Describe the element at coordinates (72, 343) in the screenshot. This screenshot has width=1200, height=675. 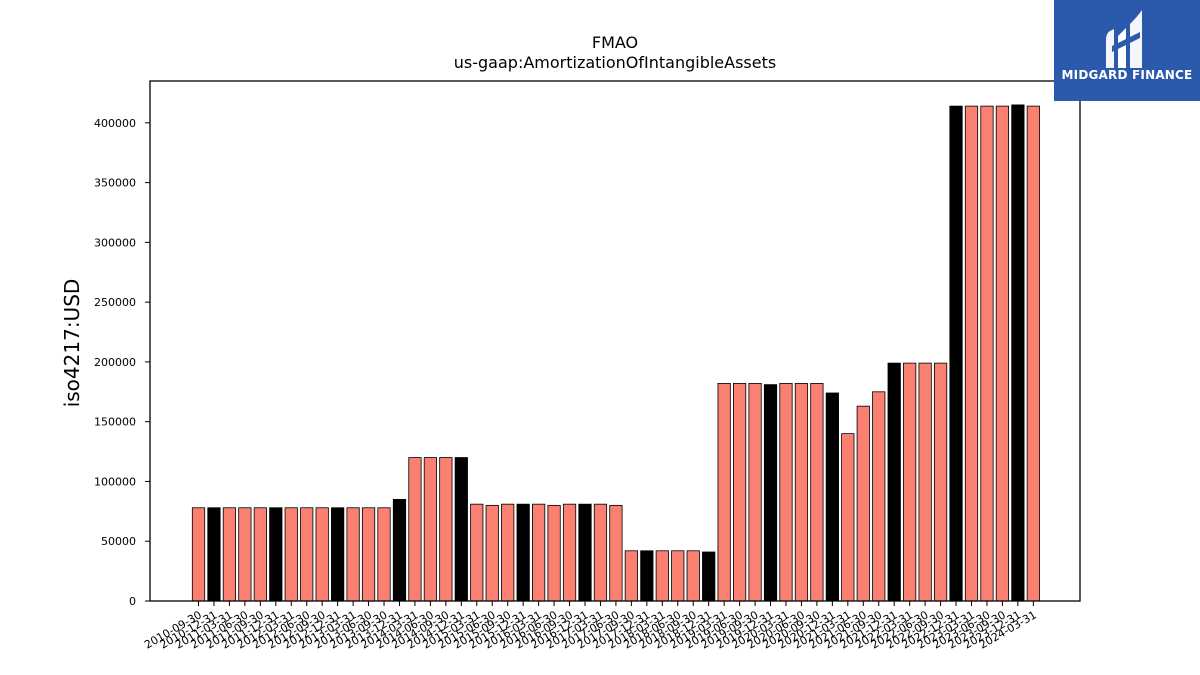
I see `y-axis-label: iso4217:USD` at that location.